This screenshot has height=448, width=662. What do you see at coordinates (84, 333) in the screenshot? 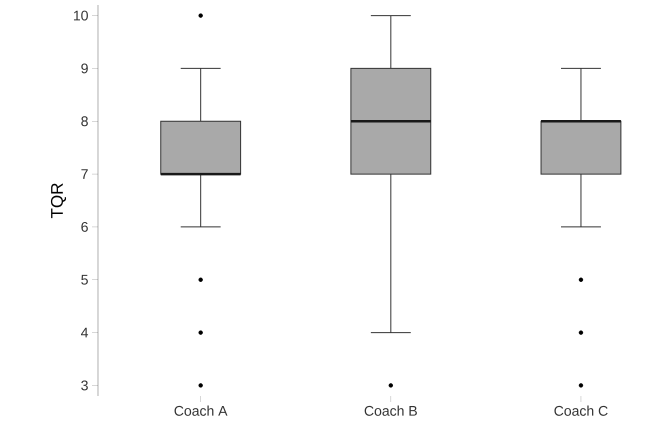
I see `y-tick-label: 4` at bounding box center [84, 333].